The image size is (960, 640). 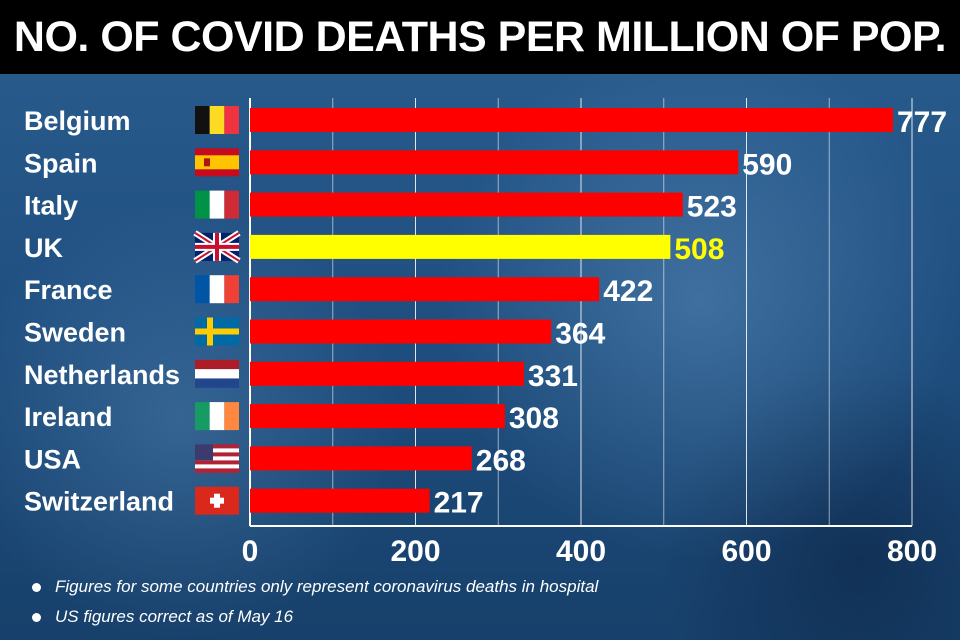 What do you see at coordinates (68, 290) in the screenshot?
I see `category-label: France` at bounding box center [68, 290].